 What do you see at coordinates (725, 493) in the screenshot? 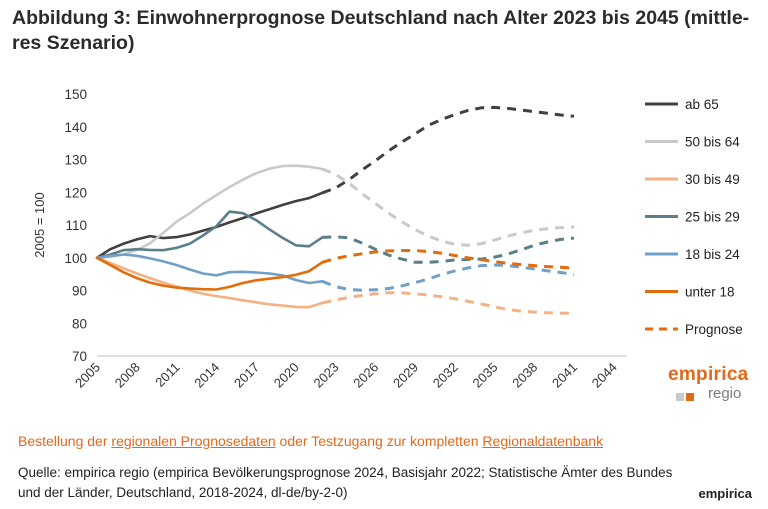
I see `source-brand: empirica` at bounding box center [725, 493].